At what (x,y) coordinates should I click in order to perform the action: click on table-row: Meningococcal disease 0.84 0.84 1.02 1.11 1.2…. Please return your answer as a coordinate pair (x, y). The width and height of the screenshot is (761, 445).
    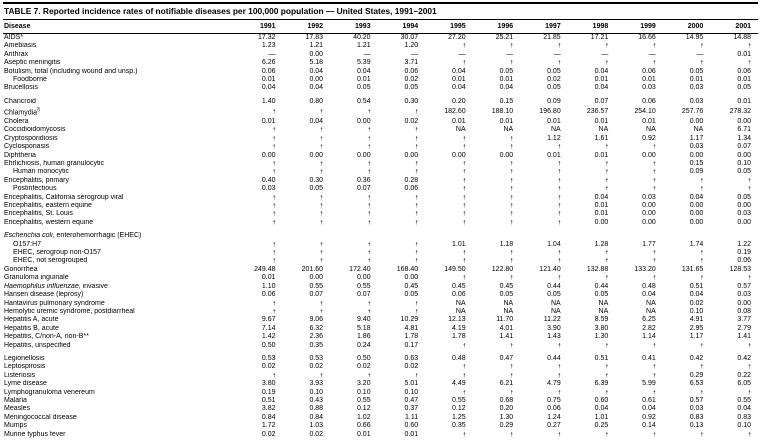
    Looking at the image, I should click on (380, 418).